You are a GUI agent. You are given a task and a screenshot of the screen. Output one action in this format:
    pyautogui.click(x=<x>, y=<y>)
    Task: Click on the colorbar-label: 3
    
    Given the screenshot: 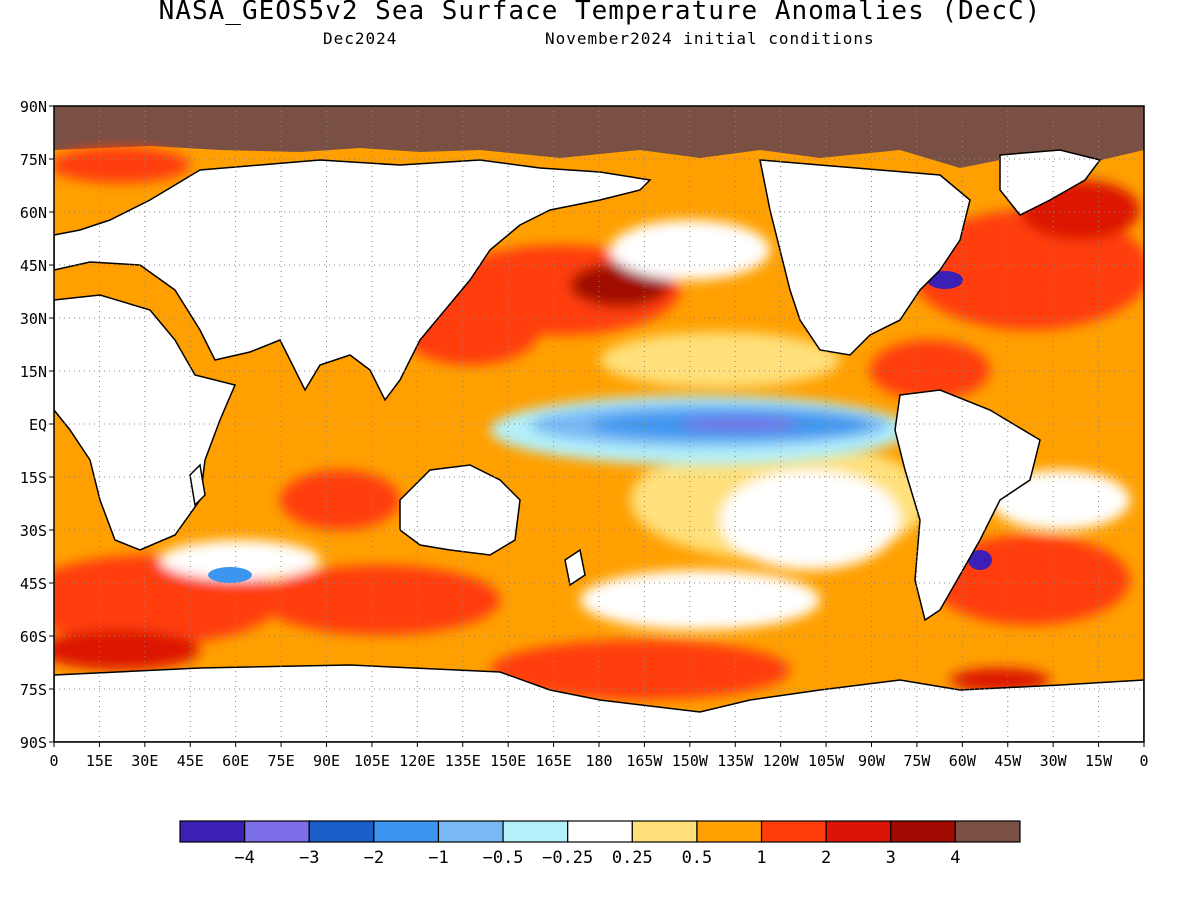 What is the action you would take?
    pyautogui.click(x=891, y=858)
    